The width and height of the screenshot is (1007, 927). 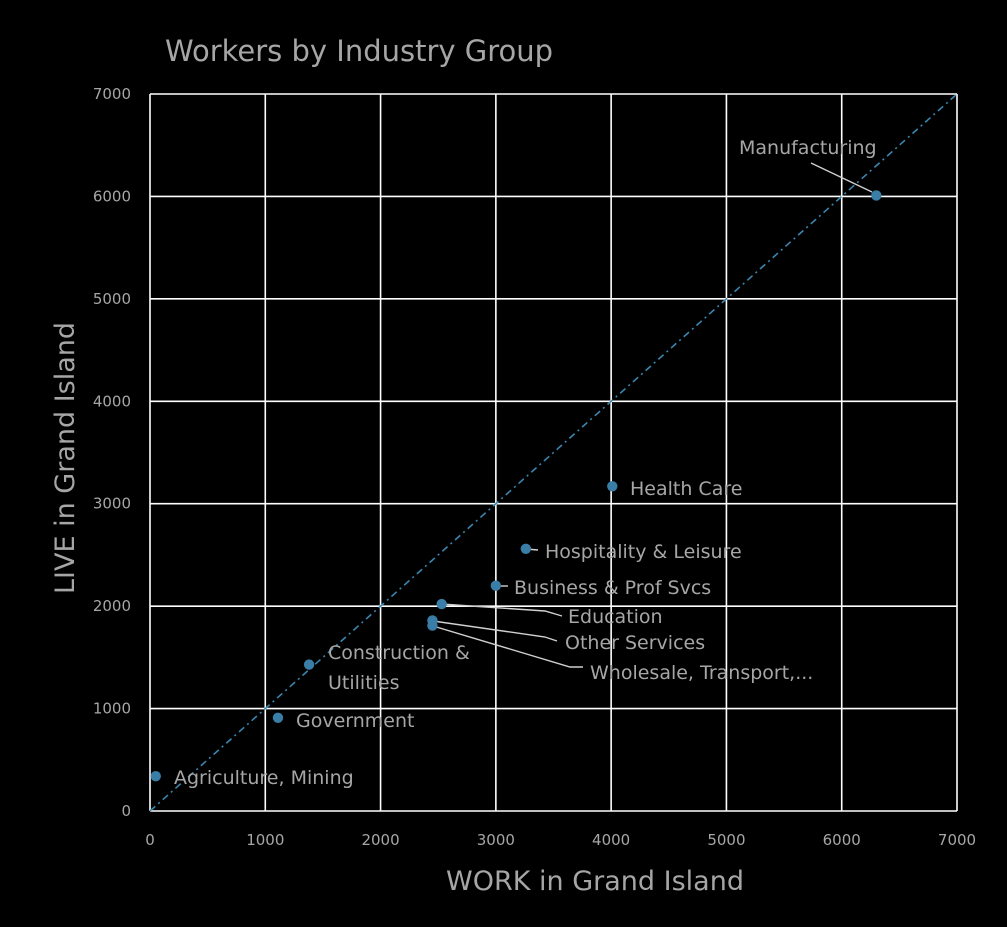 What do you see at coordinates (615, 617) in the screenshot?
I see `point-label: Education` at bounding box center [615, 617].